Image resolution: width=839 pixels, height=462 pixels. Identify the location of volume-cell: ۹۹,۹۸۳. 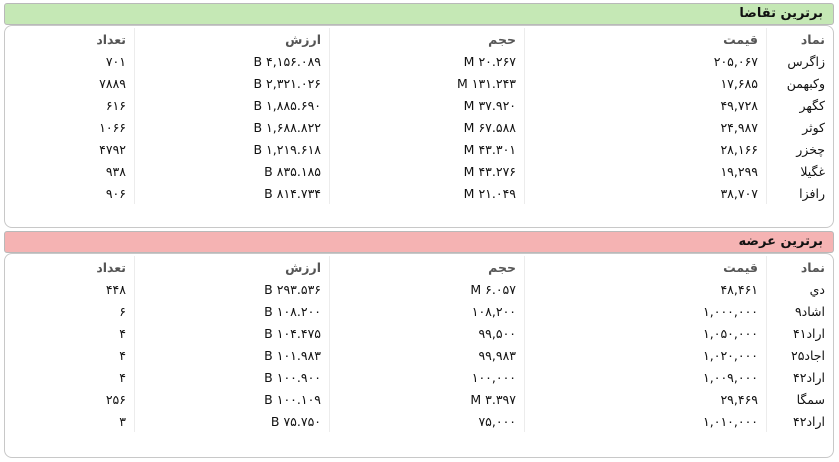
(427, 355).